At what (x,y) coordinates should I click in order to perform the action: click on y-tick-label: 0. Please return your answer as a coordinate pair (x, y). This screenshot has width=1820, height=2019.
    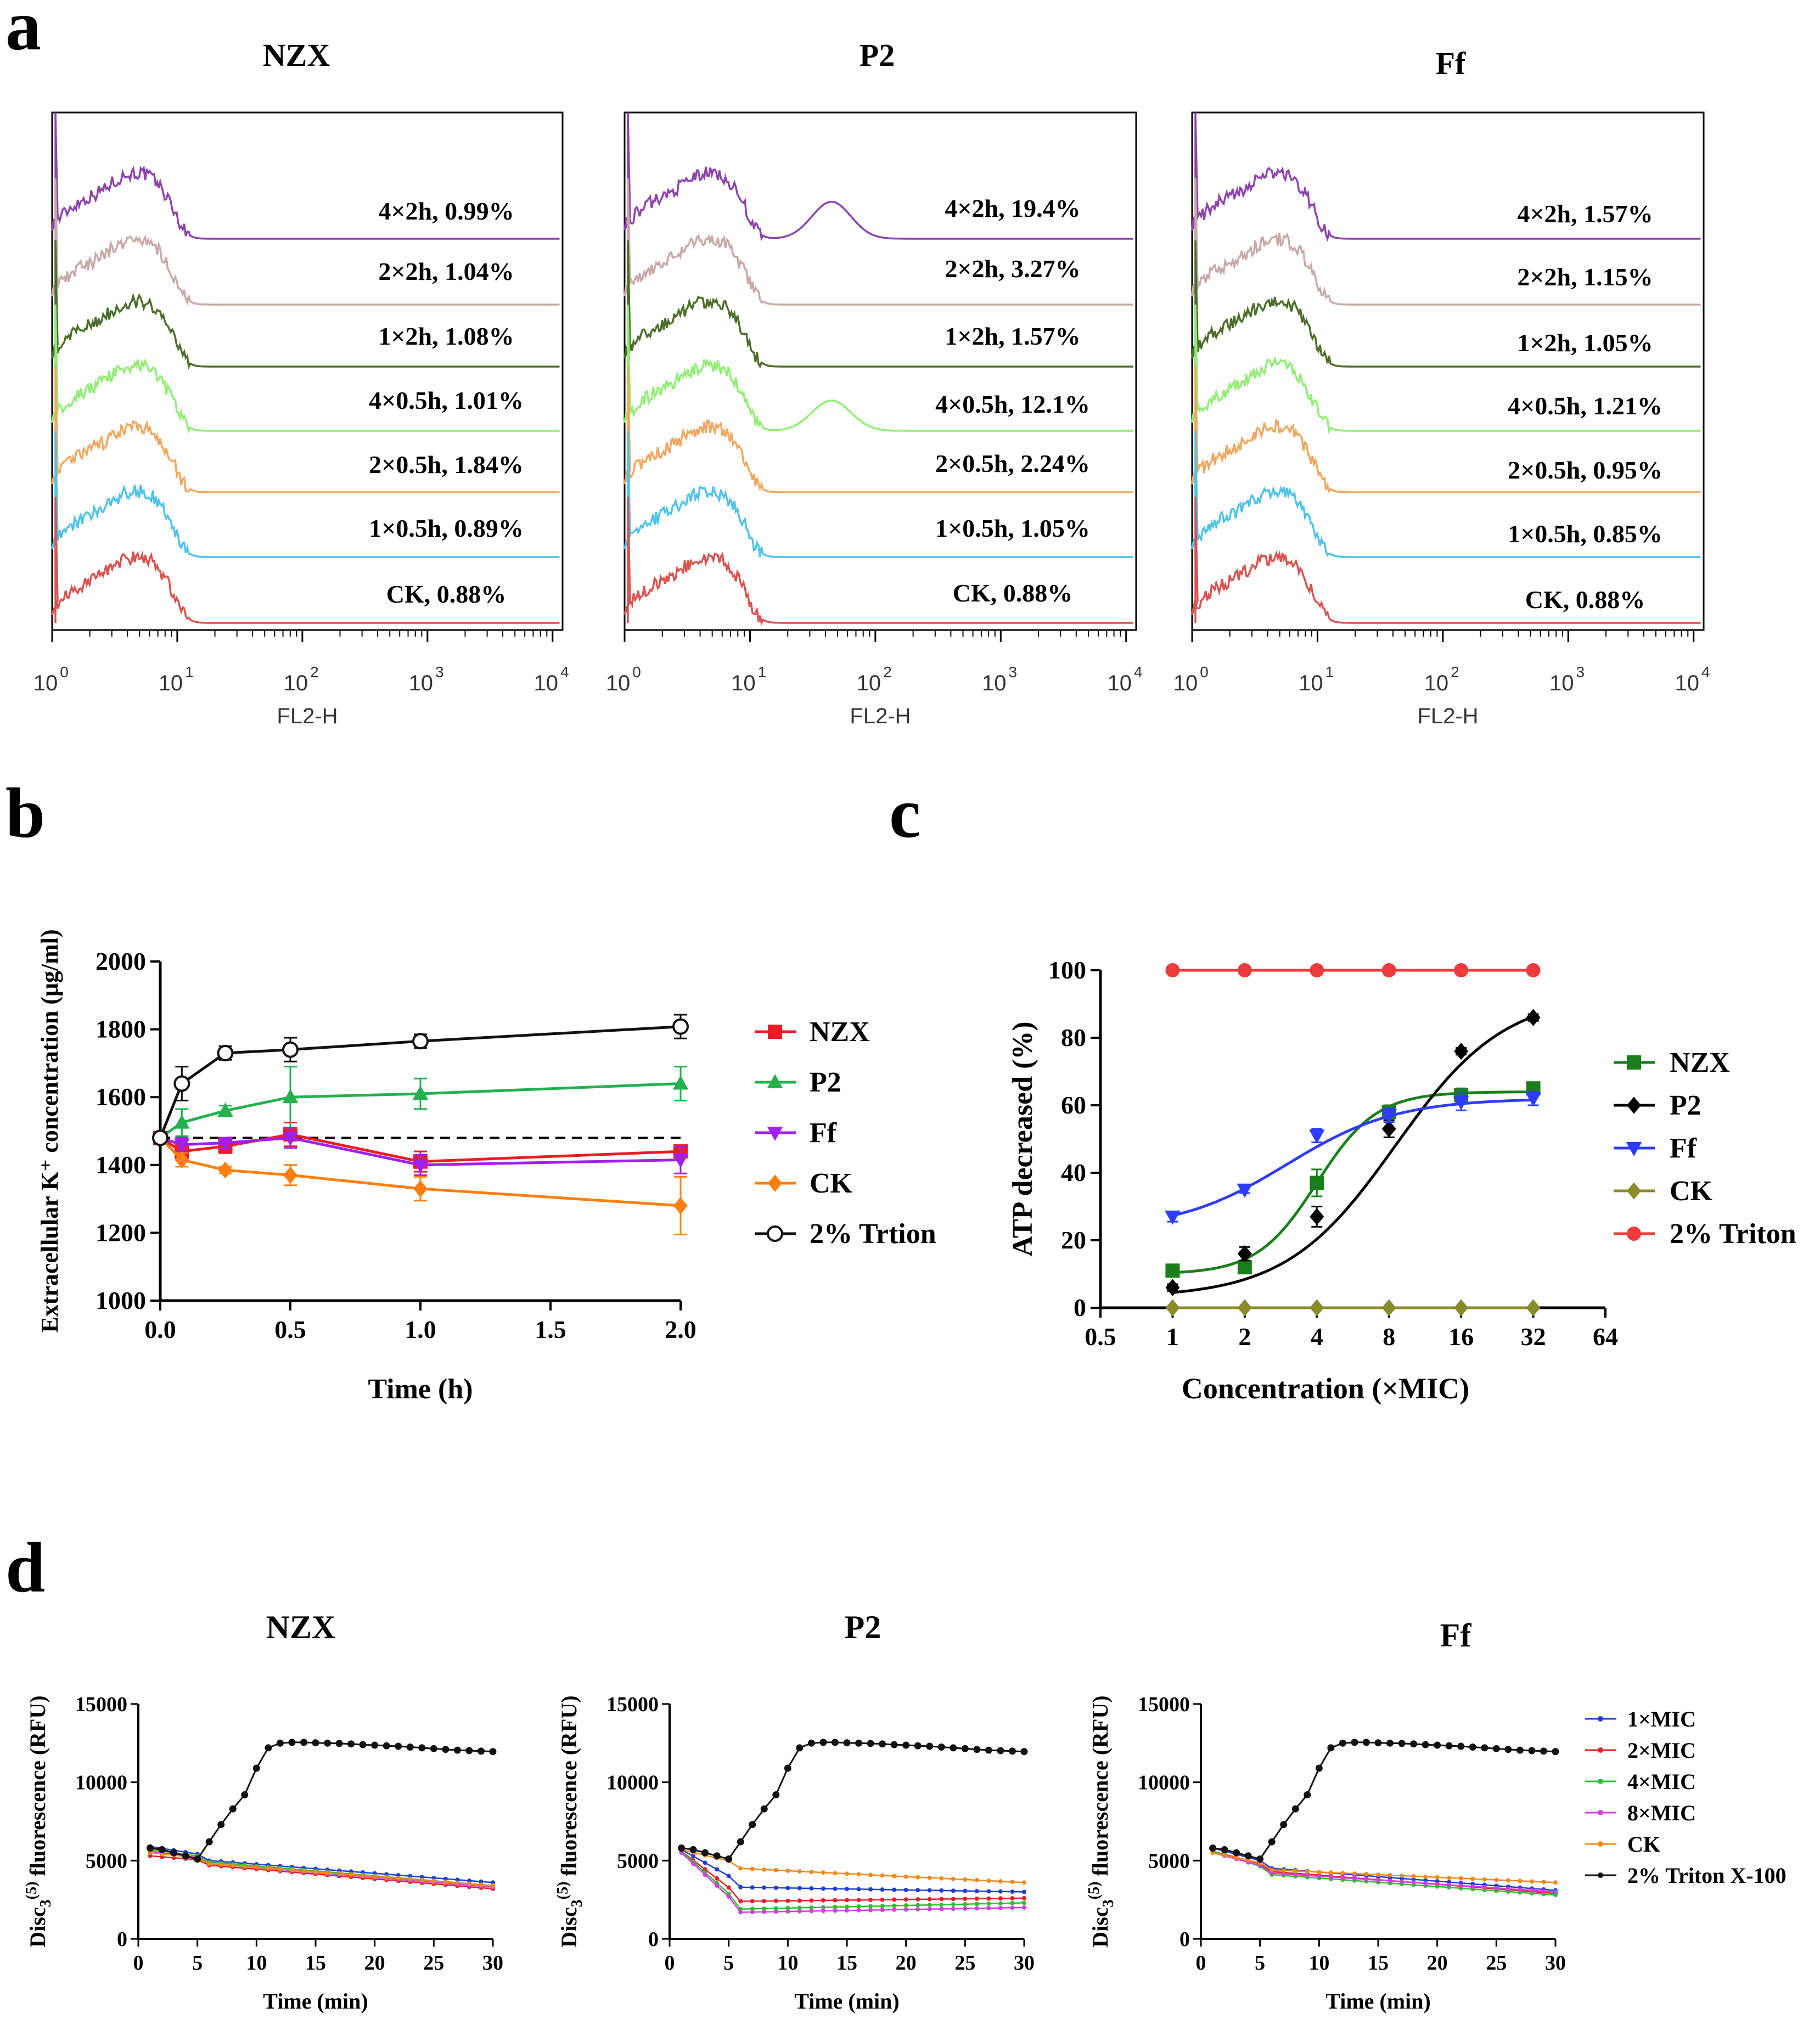
    Looking at the image, I should click on (122, 1939).